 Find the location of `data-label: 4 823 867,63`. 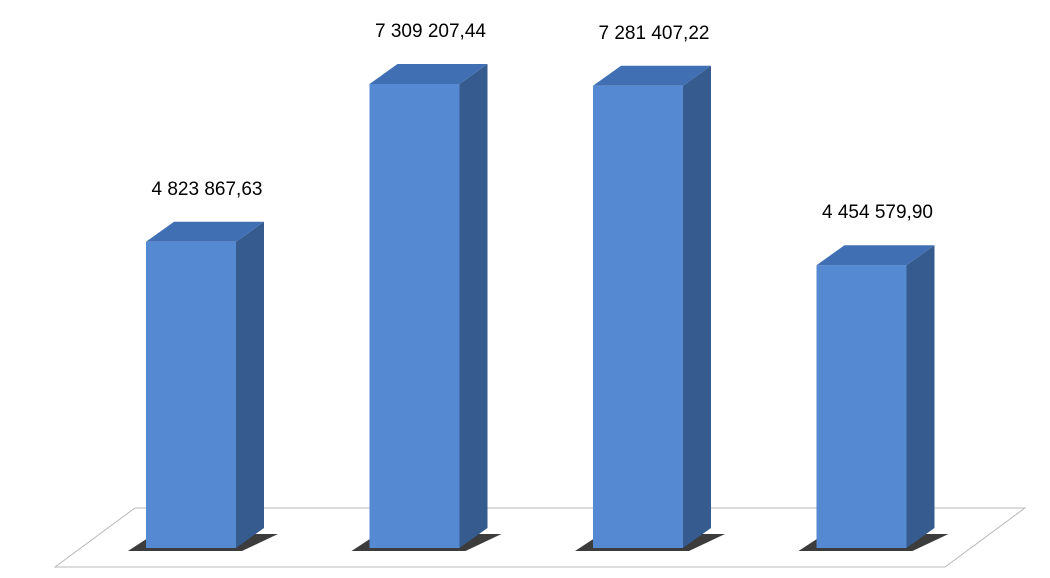

data-label: 4 823 867,63 is located at coordinates (207, 189).